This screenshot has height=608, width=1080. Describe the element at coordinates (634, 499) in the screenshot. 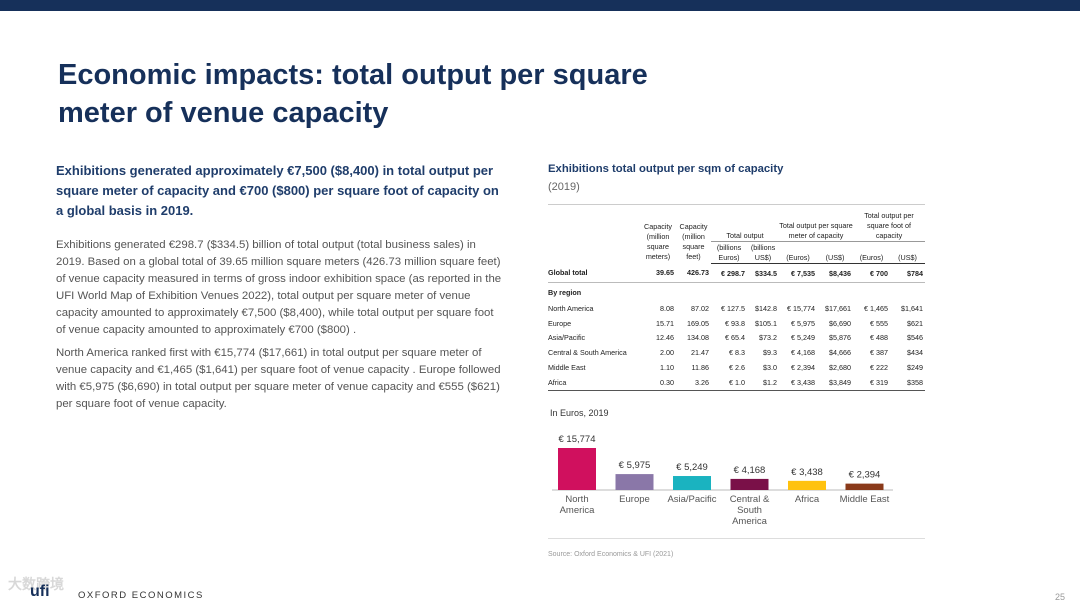

I see `category-label: Europe` at that location.